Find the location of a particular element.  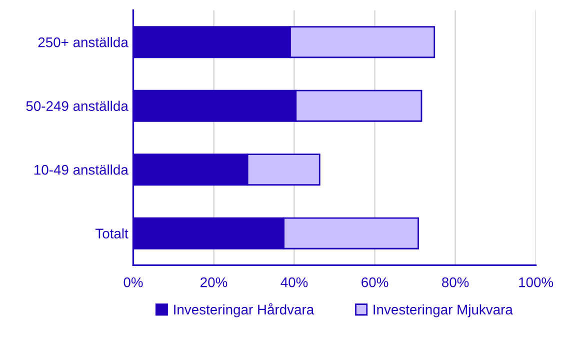

y-tick-label: 250+ anställda is located at coordinates (83, 42).